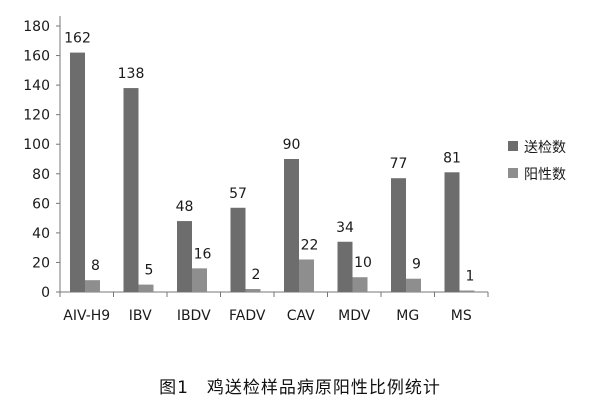  Describe the element at coordinates (363, 263) in the screenshot. I see `data-label: 10` at that location.